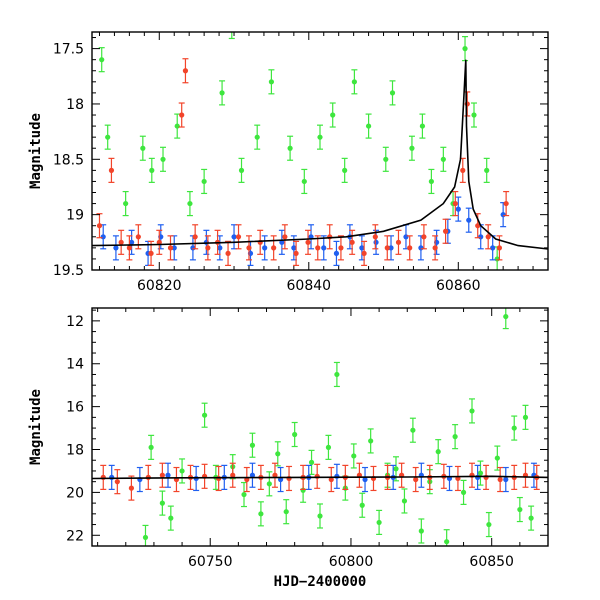 The height and width of the screenshot is (600, 600). I want to click on y-tick-label: 20, so click(75, 493).